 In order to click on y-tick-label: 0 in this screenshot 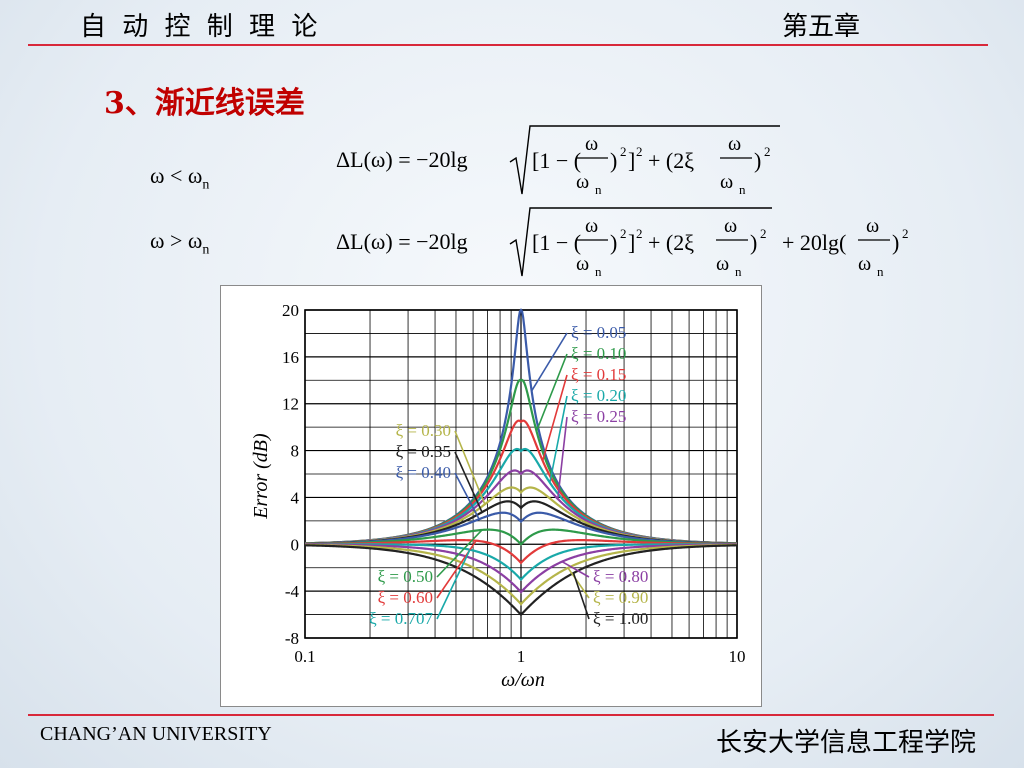, I will do `click(295, 544)`.